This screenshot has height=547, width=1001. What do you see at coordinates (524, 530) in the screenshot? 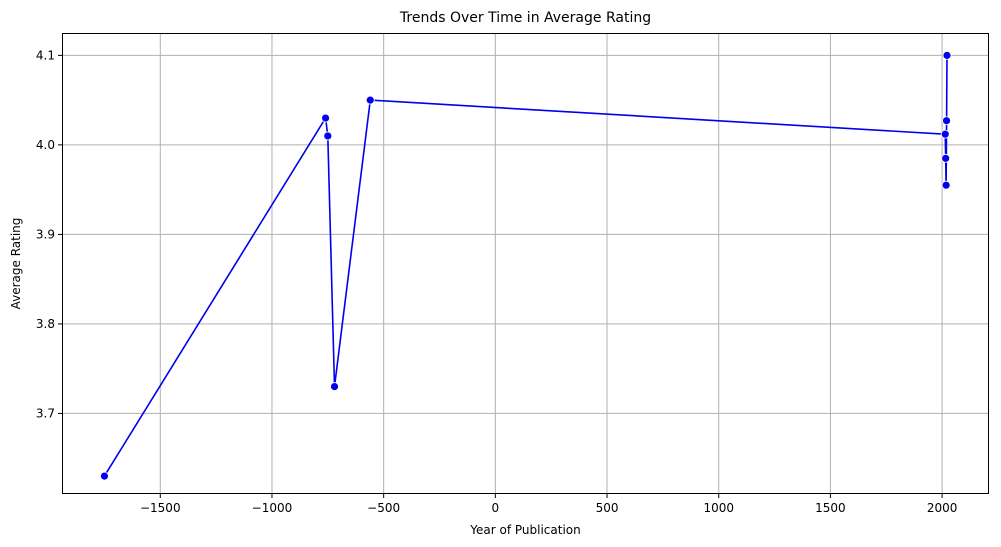
I see `x-axis-title: Year of Publication` at bounding box center [524, 530].